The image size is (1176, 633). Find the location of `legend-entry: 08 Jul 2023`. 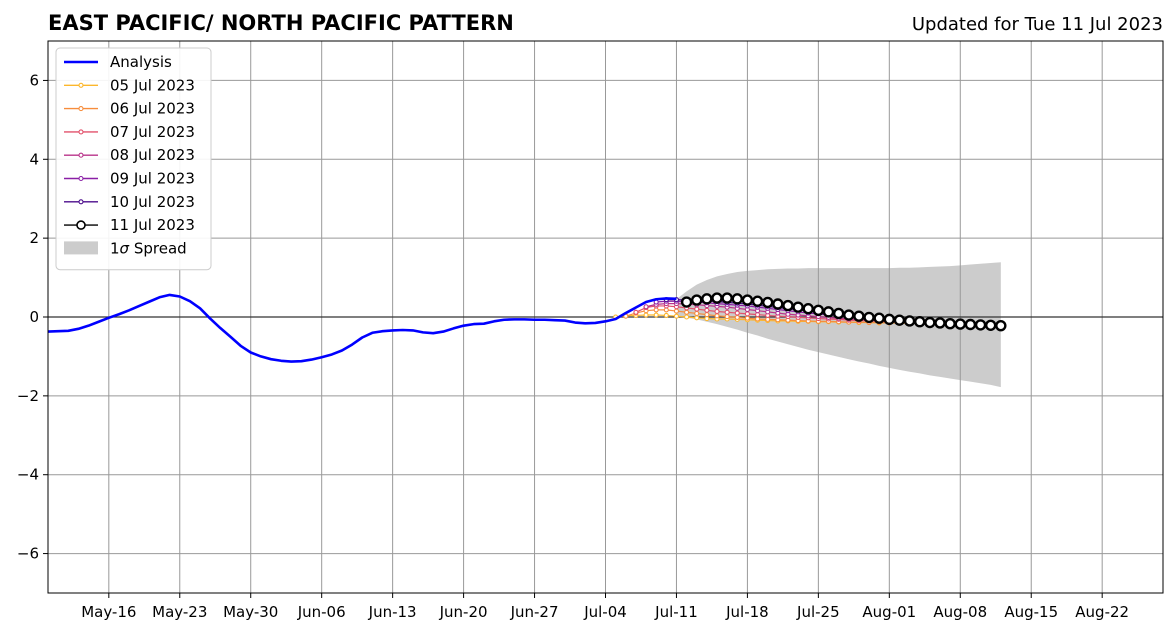

legend-entry: 08 Jul 2023 is located at coordinates (129, 155).